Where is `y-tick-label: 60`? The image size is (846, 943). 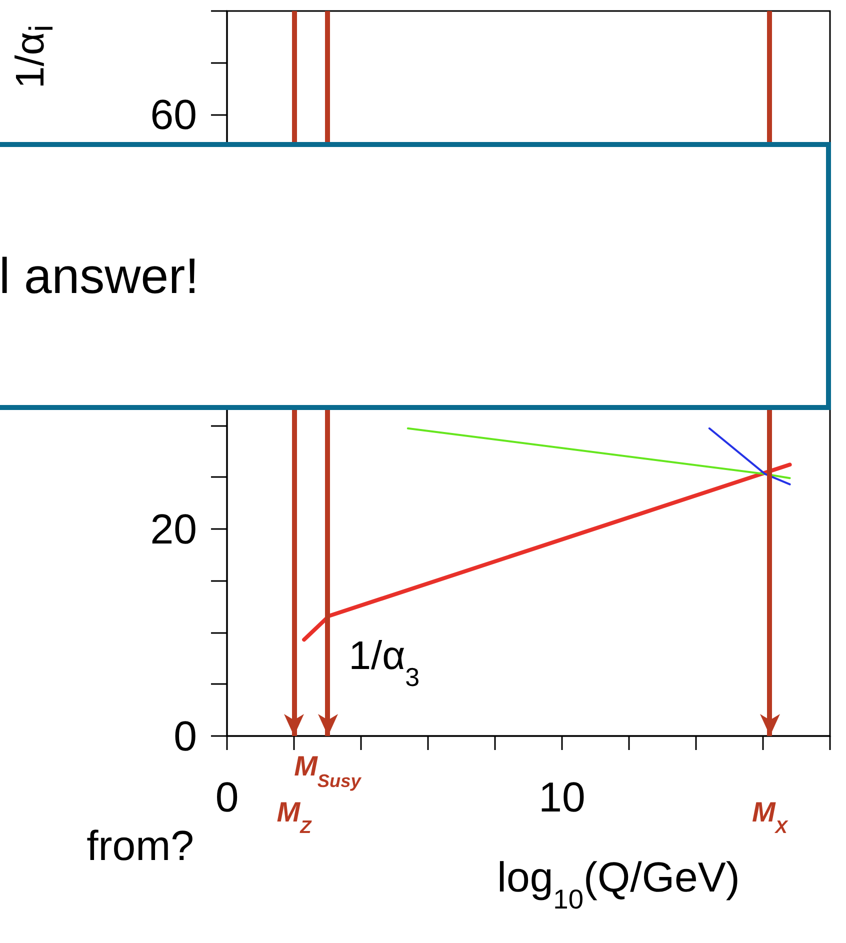 y-tick-label: 60 is located at coordinates (173, 114).